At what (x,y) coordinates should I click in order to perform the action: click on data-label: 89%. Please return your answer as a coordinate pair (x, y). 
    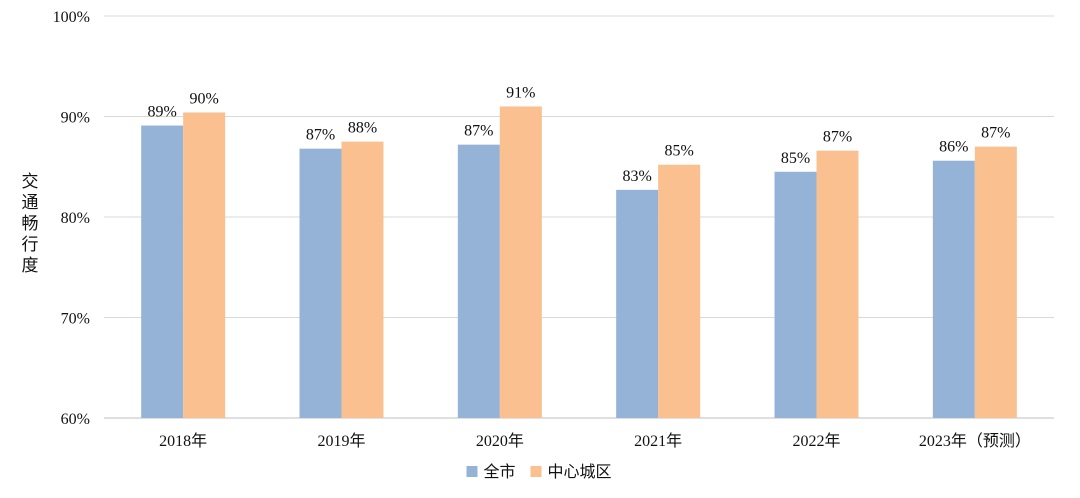
    Looking at the image, I should click on (162, 112).